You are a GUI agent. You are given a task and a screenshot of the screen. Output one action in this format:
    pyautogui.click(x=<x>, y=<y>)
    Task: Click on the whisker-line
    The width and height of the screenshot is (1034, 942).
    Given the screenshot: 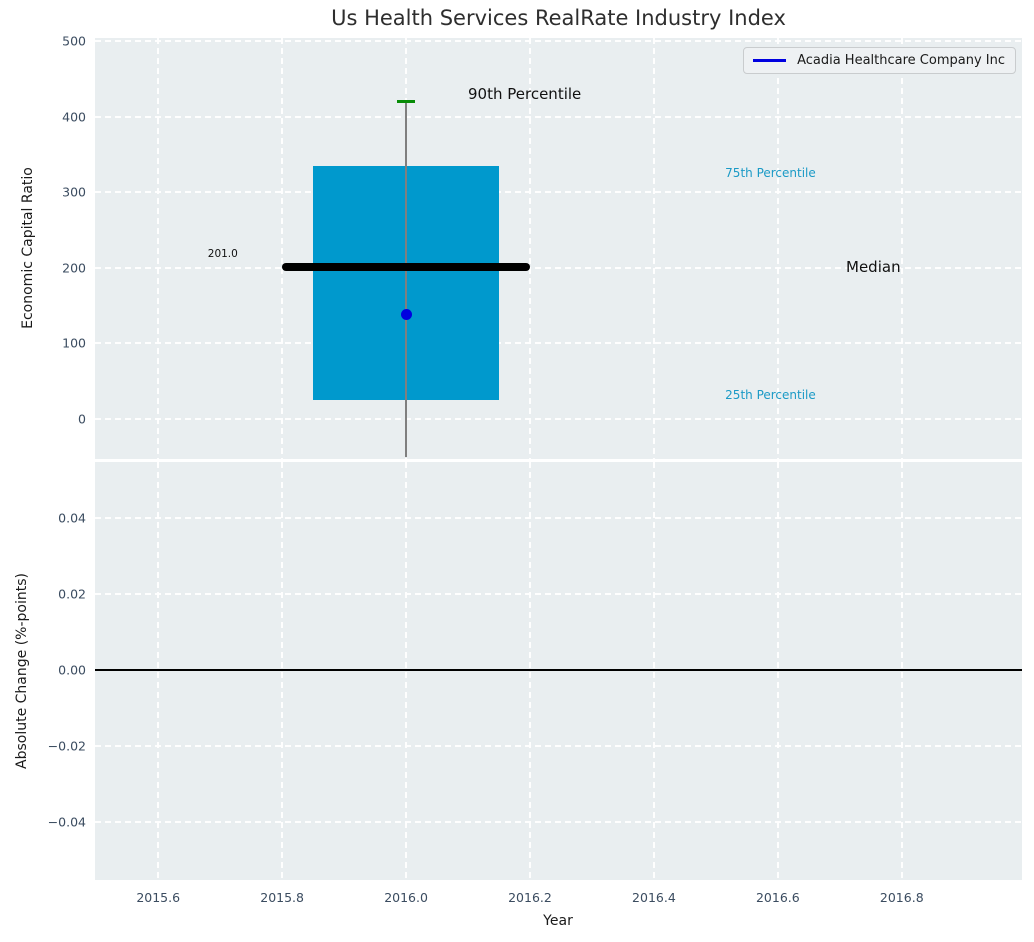 What is the action you would take?
    pyautogui.click(x=406, y=279)
    